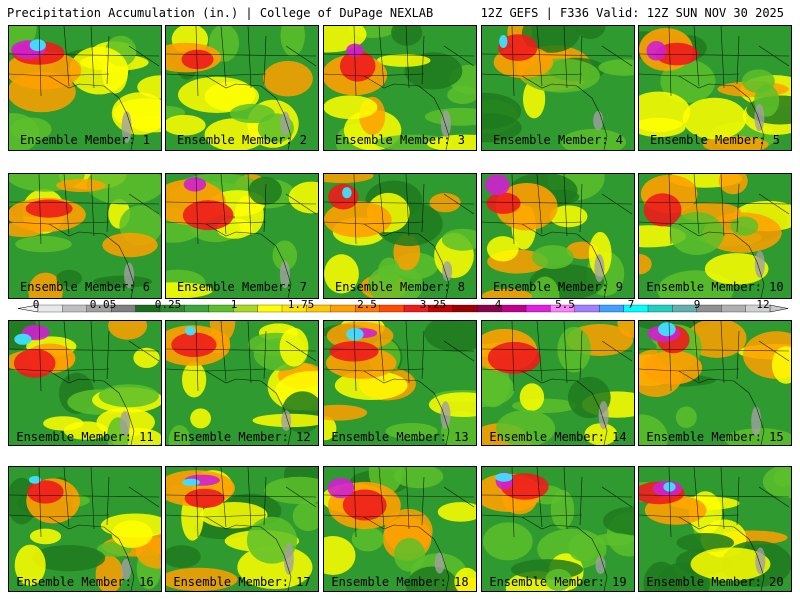 The width and height of the screenshot is (800, 600). I want to click on colorbar-tick-label: 9, so click(697, 304).